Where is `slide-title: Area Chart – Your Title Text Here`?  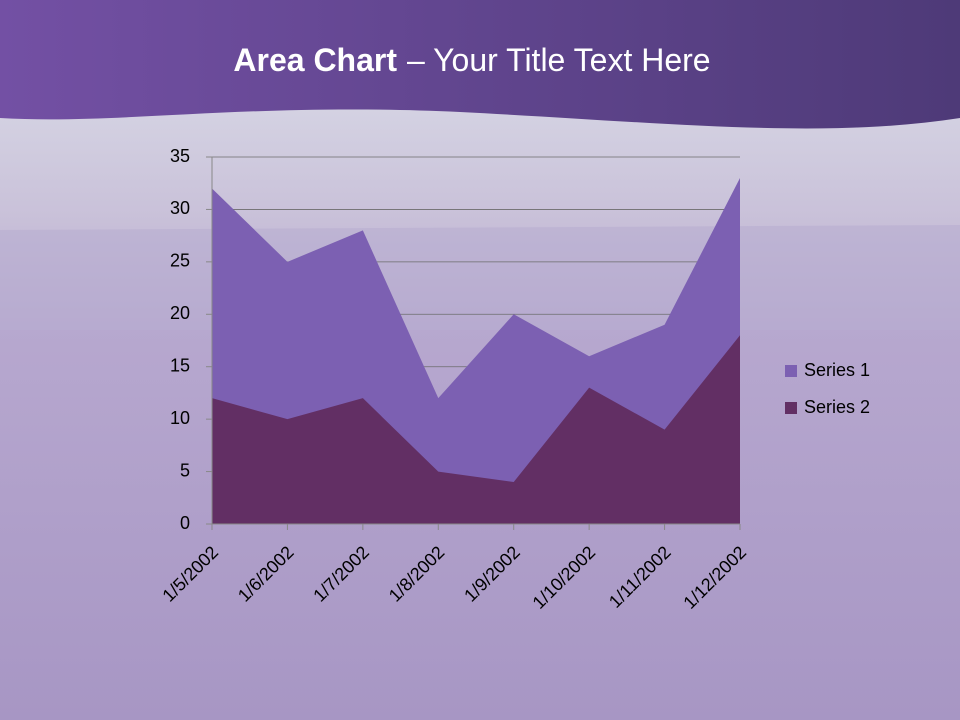 slide-title: Area Chart – Your Title Text Here is located at coordinates (471, 60).